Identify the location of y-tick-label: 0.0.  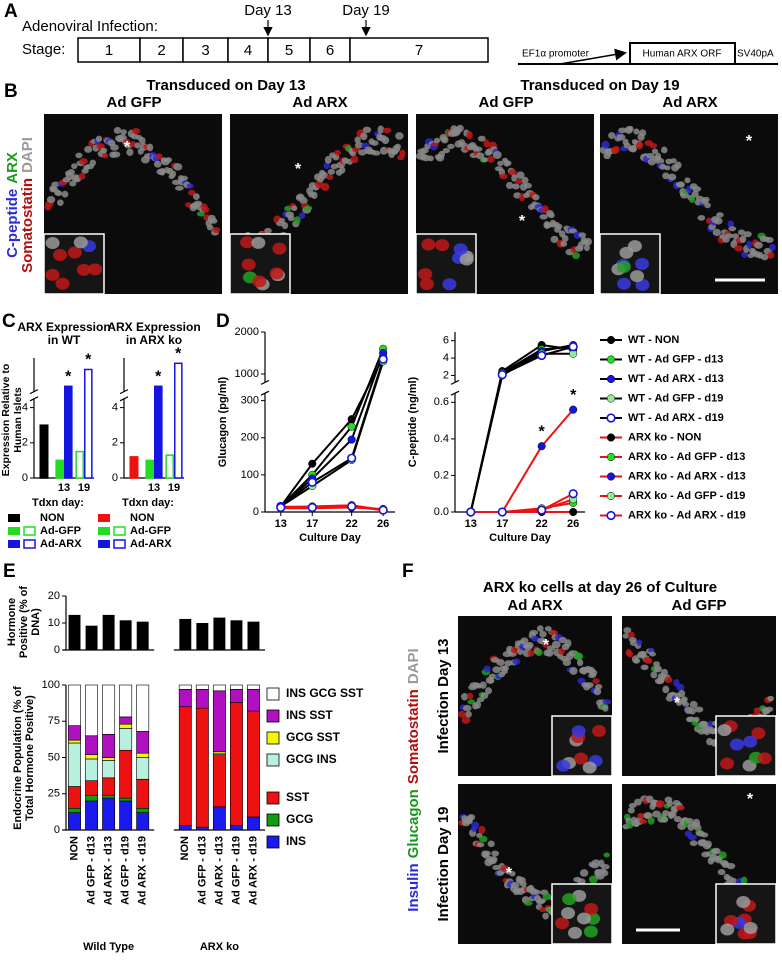
(441, 512).